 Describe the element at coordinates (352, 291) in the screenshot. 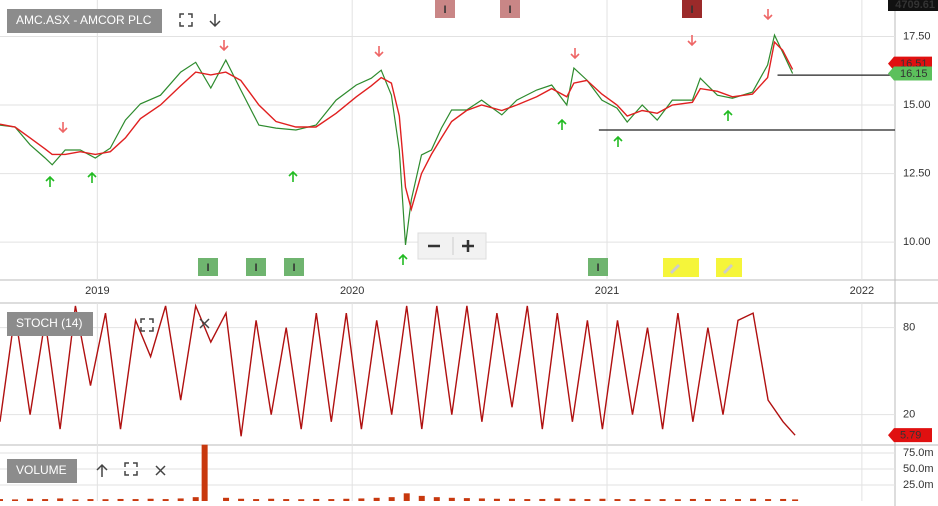

I see `x-tick-label: 2020` at that location.